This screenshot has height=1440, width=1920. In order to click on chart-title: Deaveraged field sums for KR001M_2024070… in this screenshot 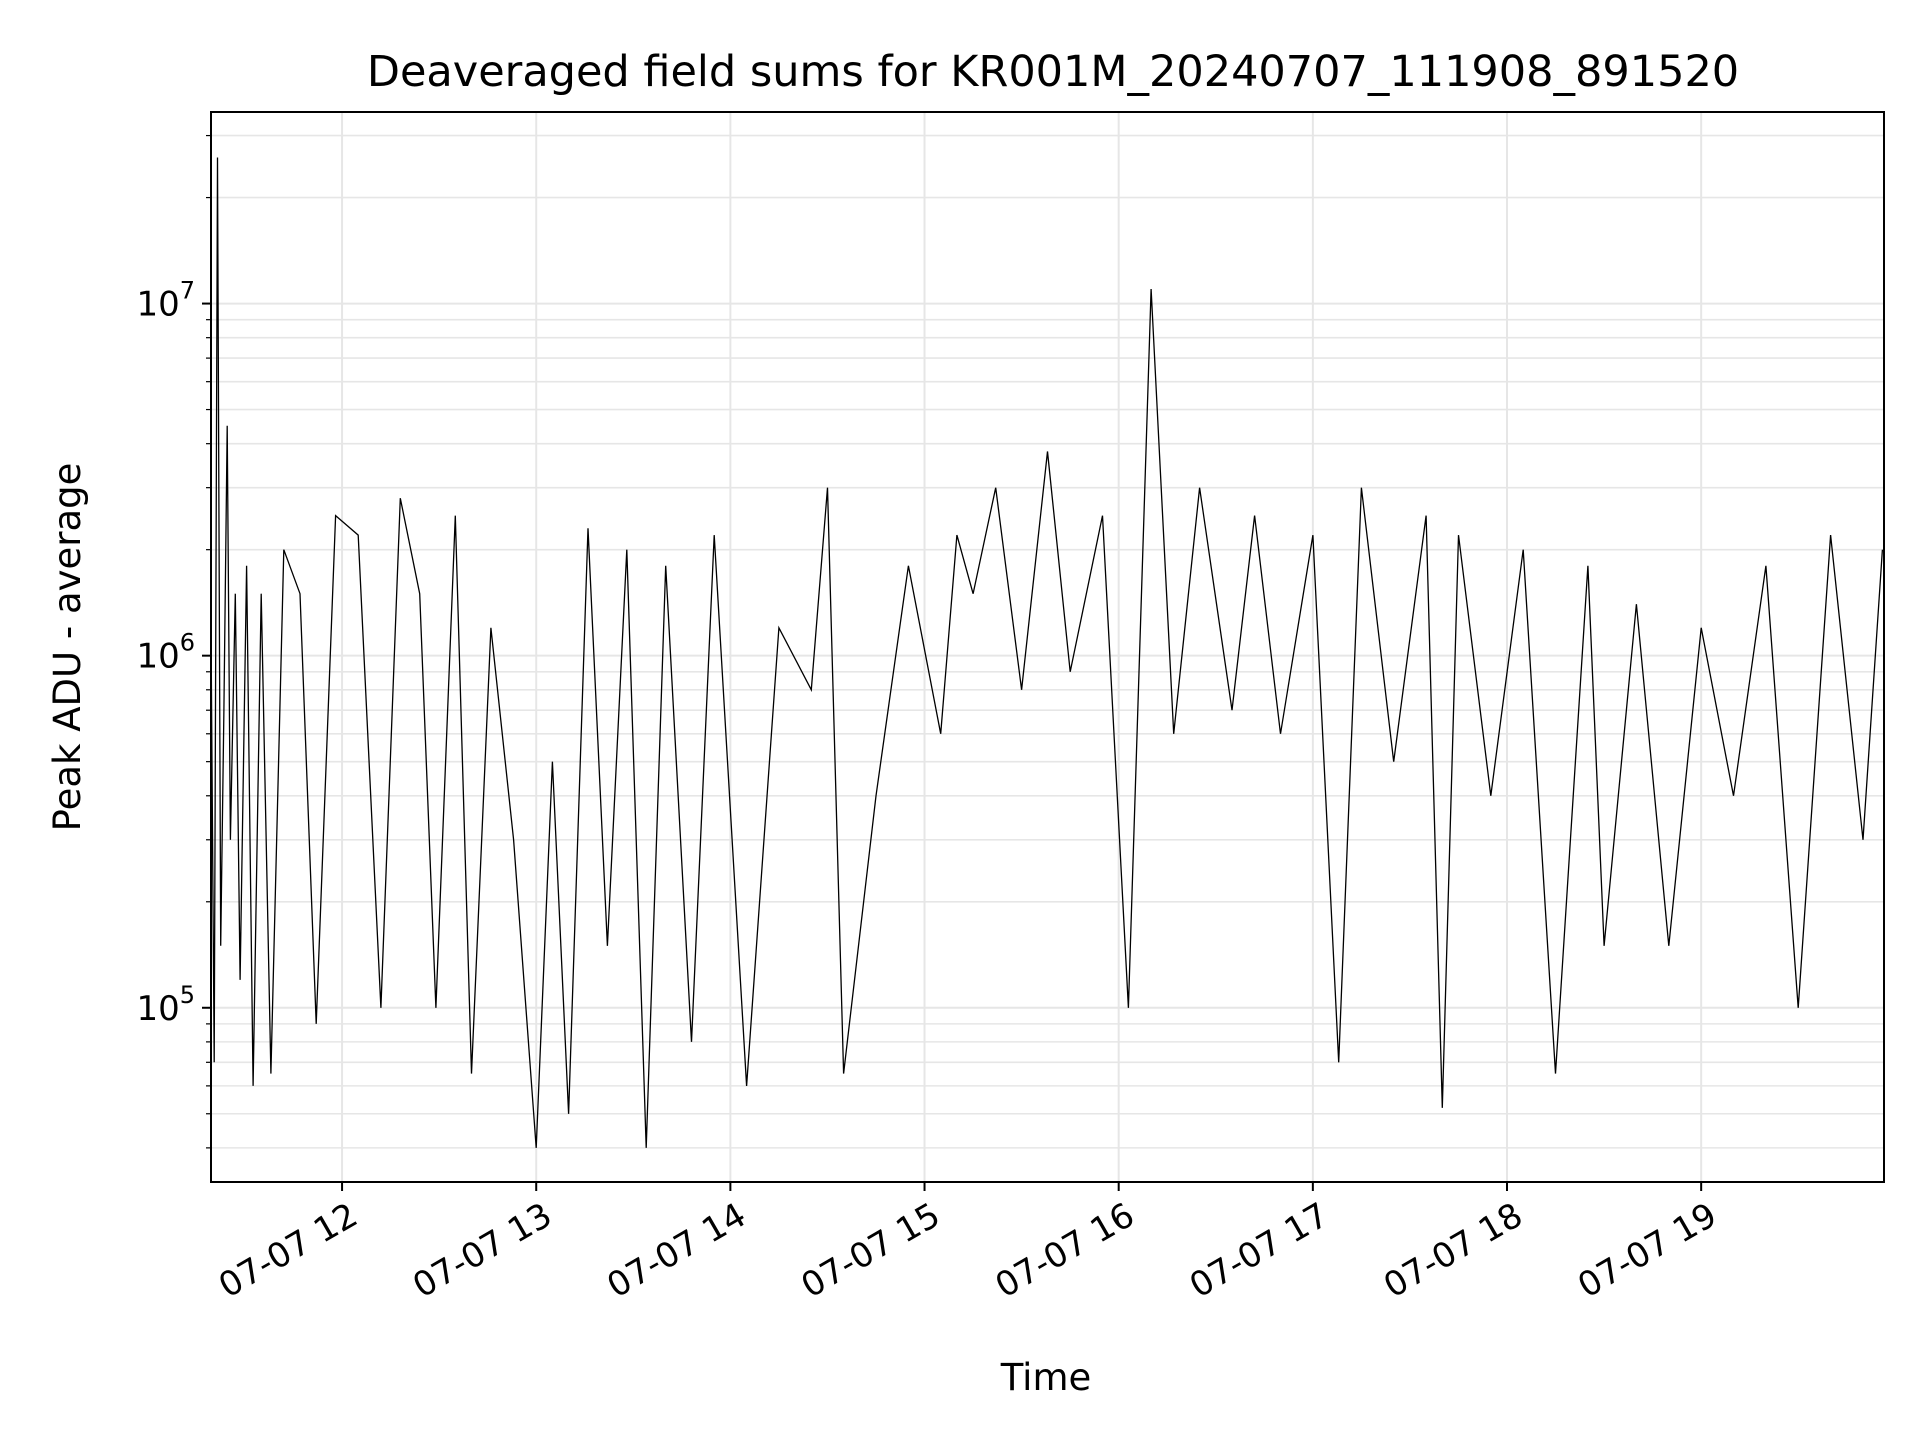, I will do `click(1053, 72)`.